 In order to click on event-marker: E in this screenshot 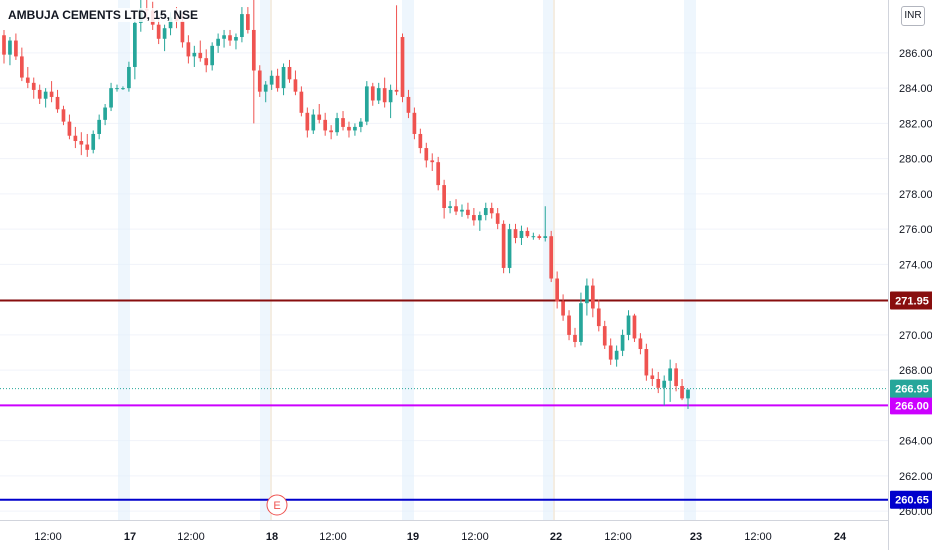, I will do `click(277, 505)`.